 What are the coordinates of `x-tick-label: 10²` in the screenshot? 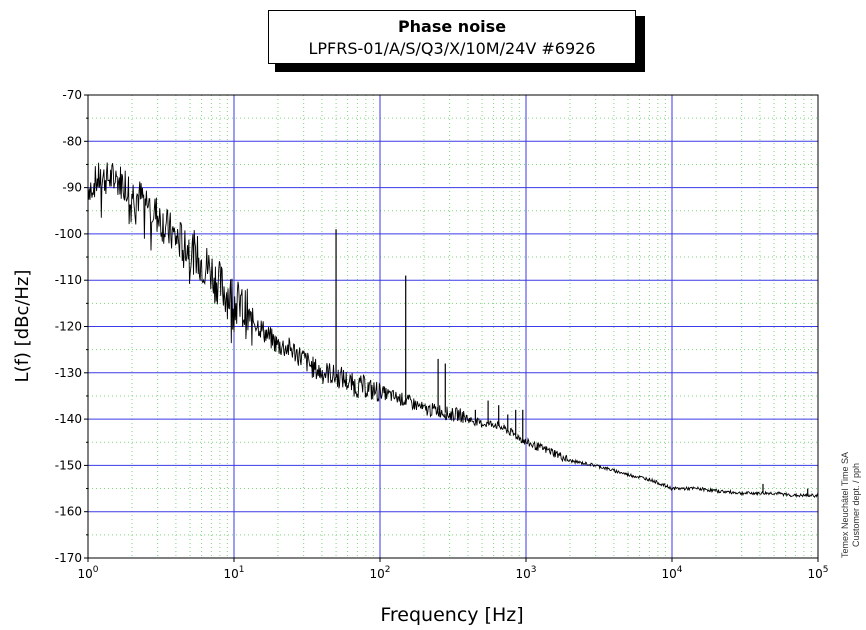 It's located at (379, 573).